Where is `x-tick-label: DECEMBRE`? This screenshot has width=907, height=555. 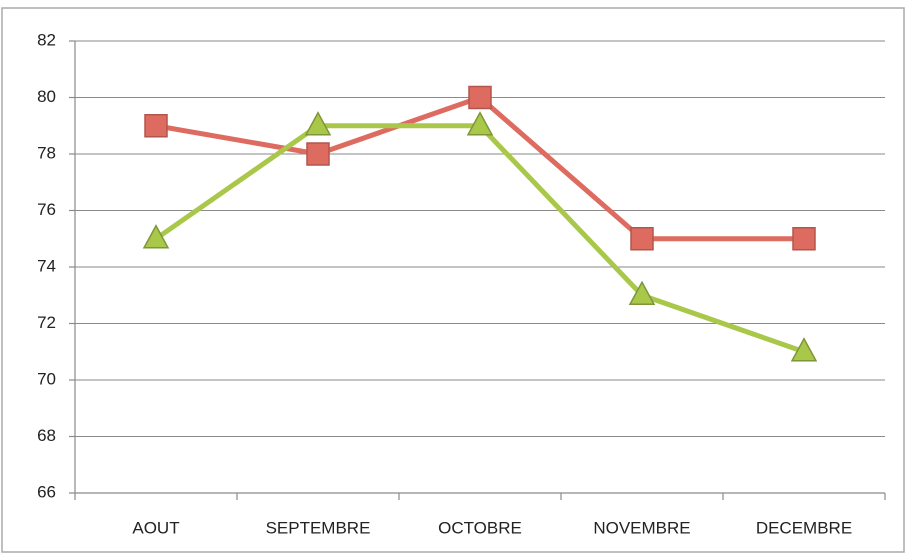 x-tick-label: DECEMBRE is located at coordinates (804, 527).